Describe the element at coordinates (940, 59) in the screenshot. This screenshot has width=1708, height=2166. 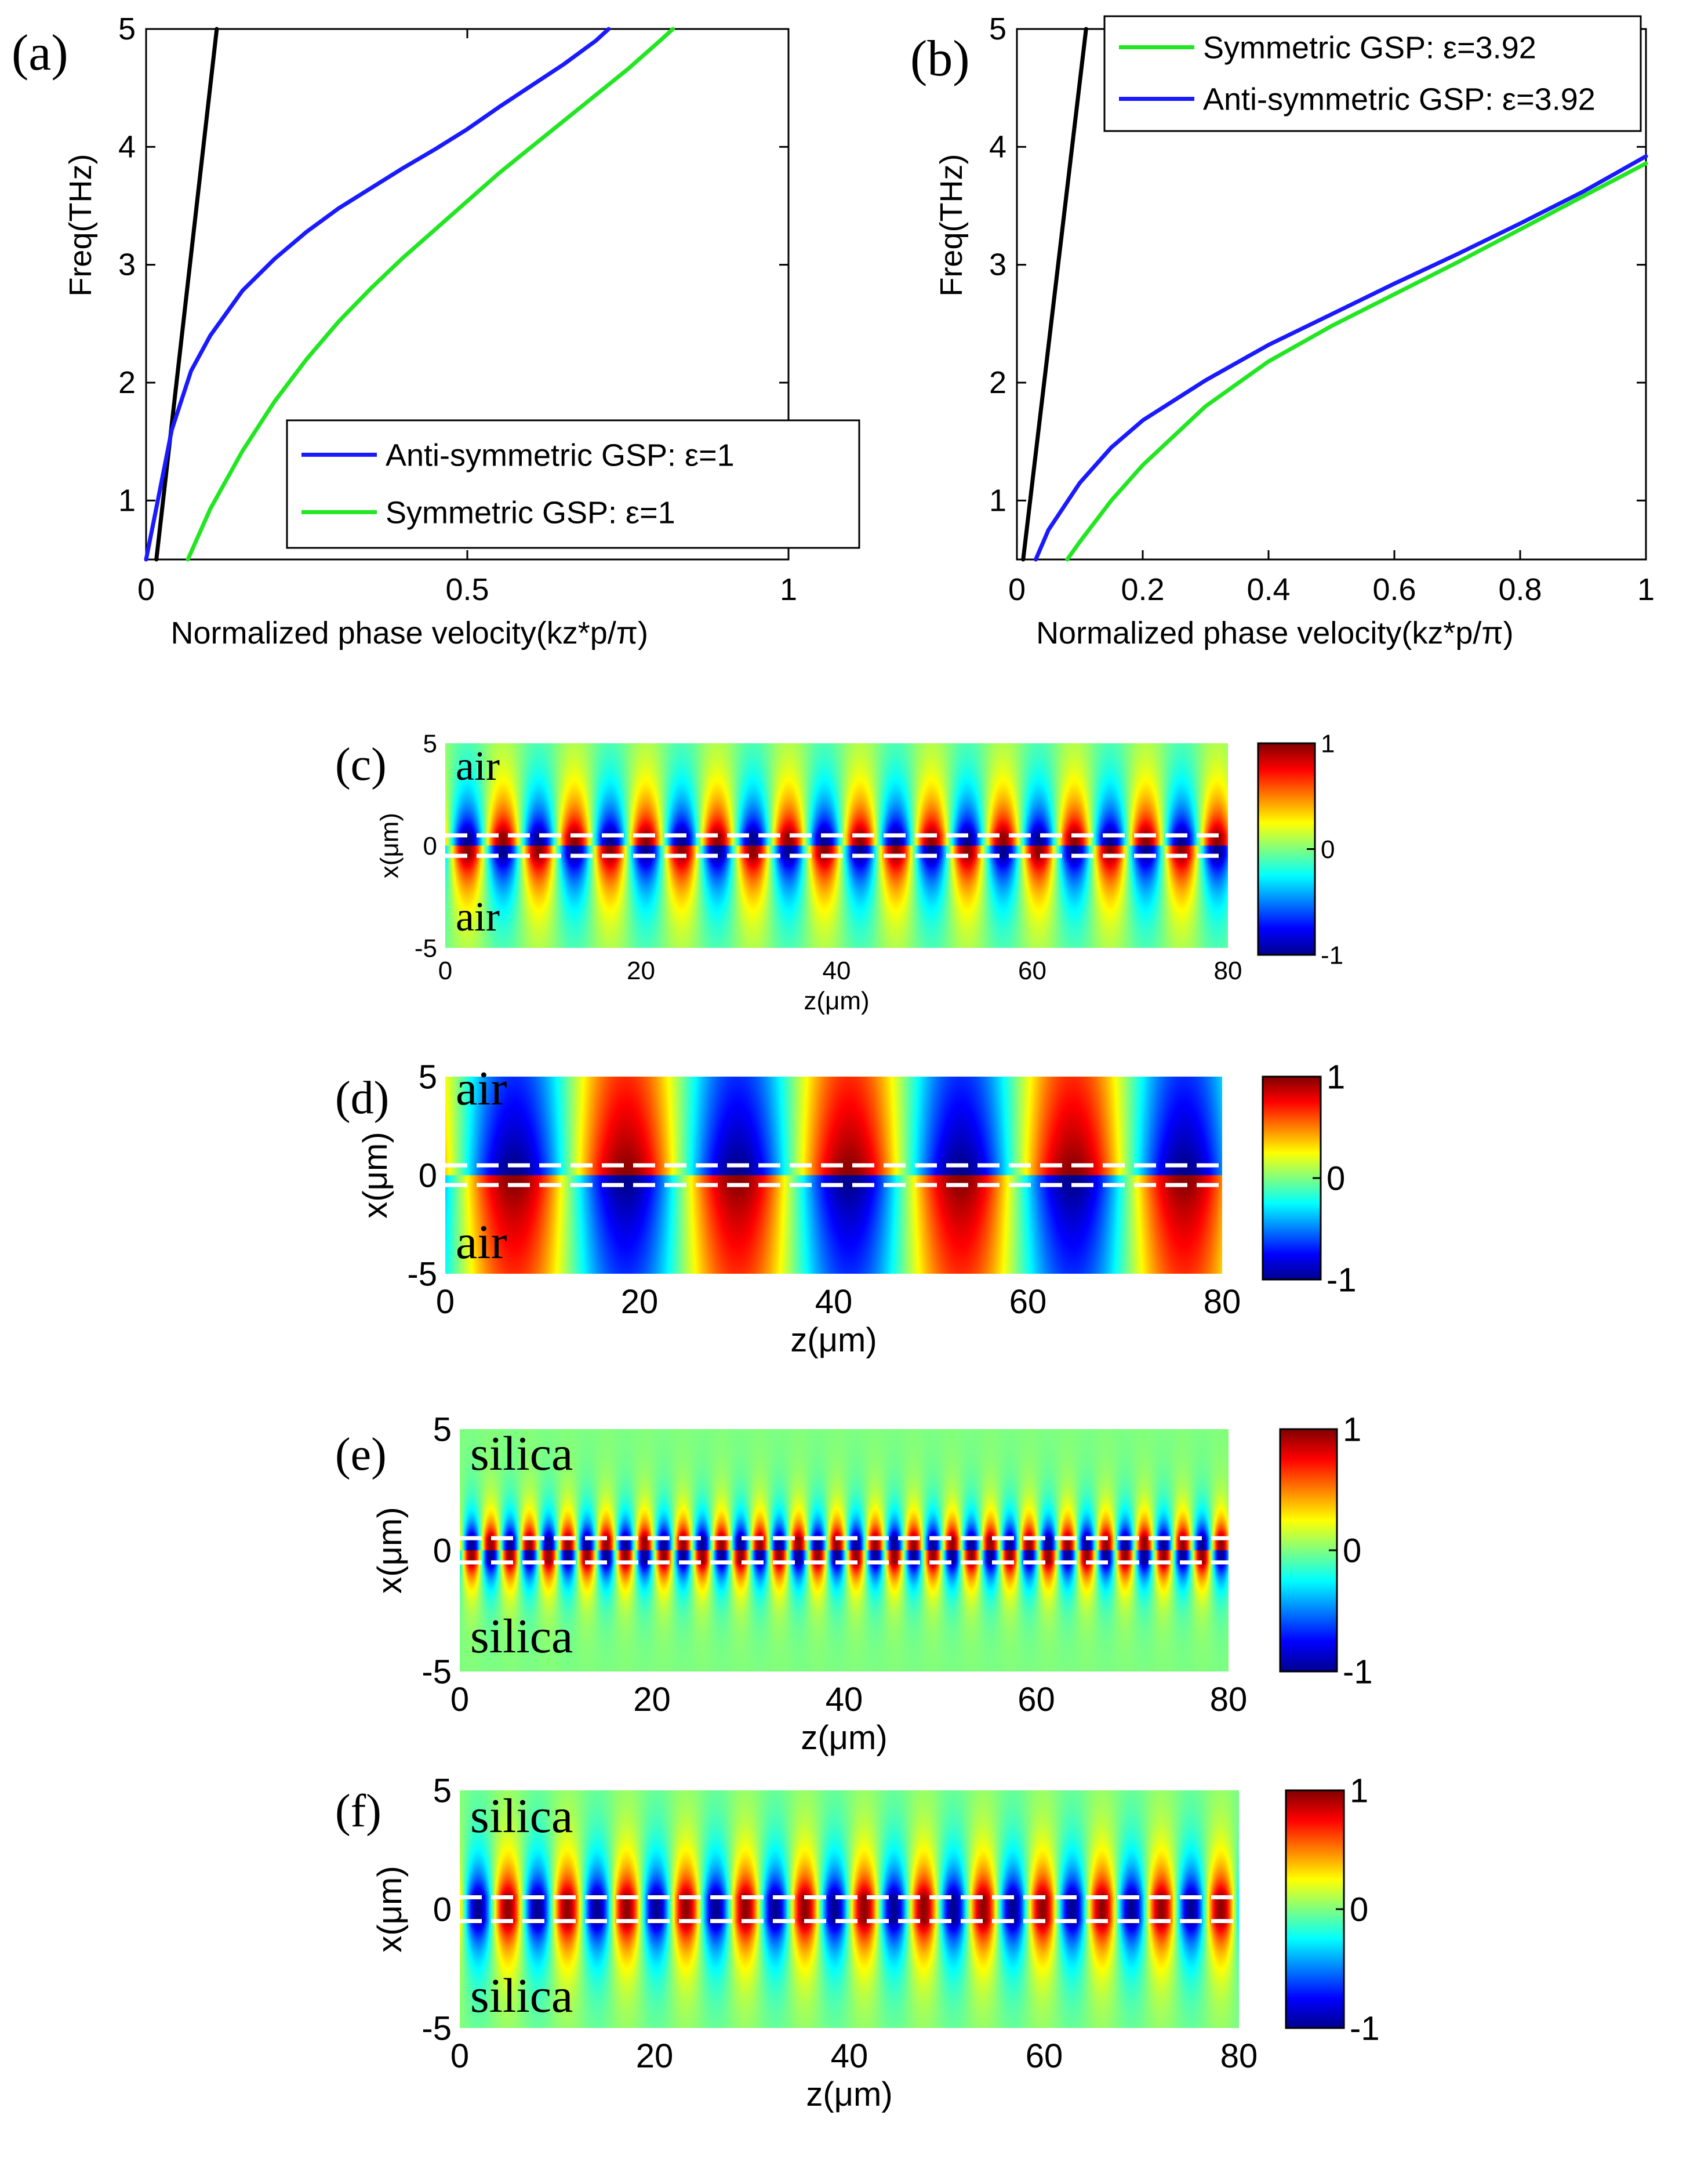
I see `panel-label: (b)` at that location.